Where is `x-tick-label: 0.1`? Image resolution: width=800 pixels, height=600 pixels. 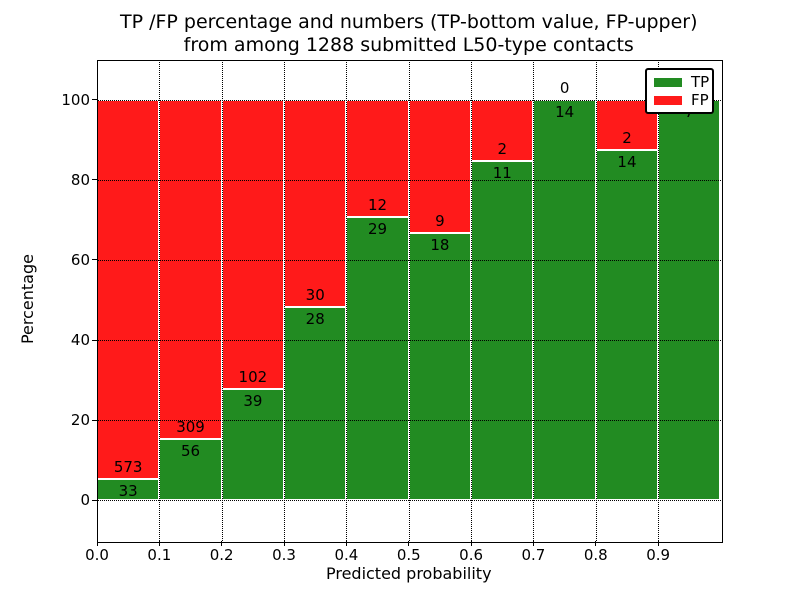 x-tick-label: 0.1 is located at coordinates (159, 554).